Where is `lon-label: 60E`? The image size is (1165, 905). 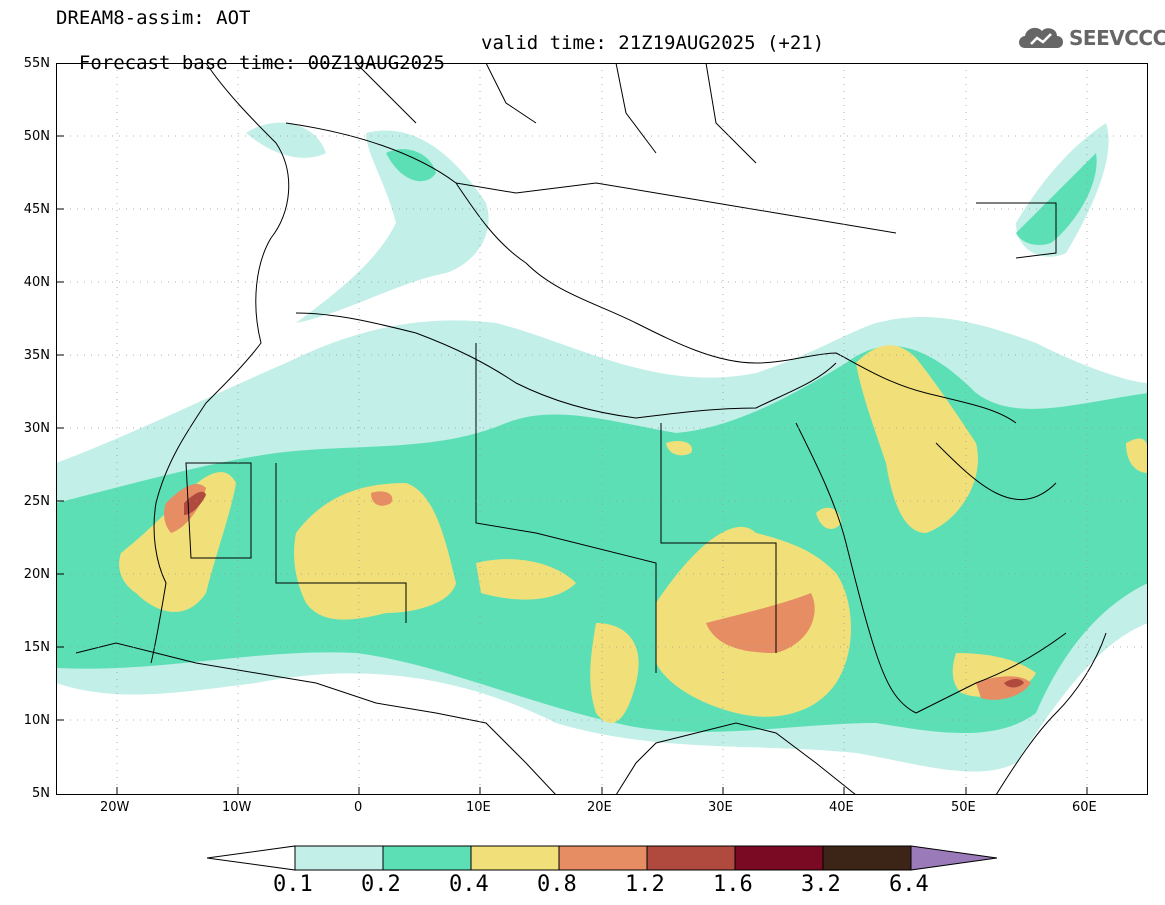
lon-label: 60E is located at coordinates (1084, 807).